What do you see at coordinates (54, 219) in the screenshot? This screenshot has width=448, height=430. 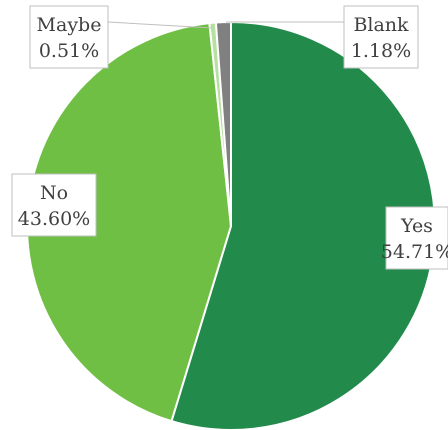 I see `data-label-percent: 43.60%` at bounding box center [54, 219].